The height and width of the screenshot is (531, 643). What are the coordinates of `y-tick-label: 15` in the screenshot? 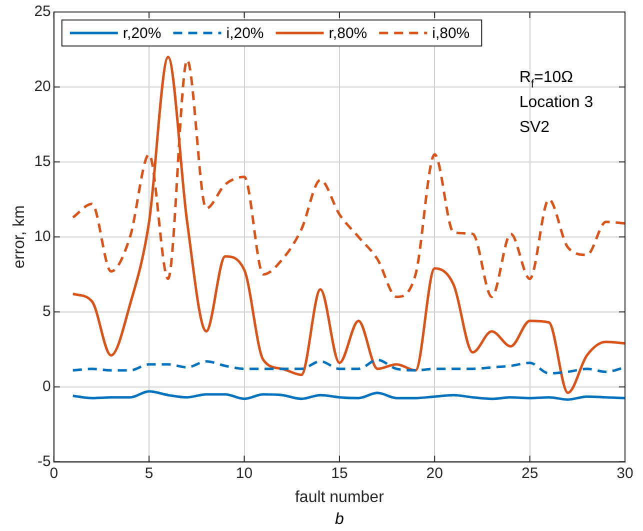 It's located at (42, 161).